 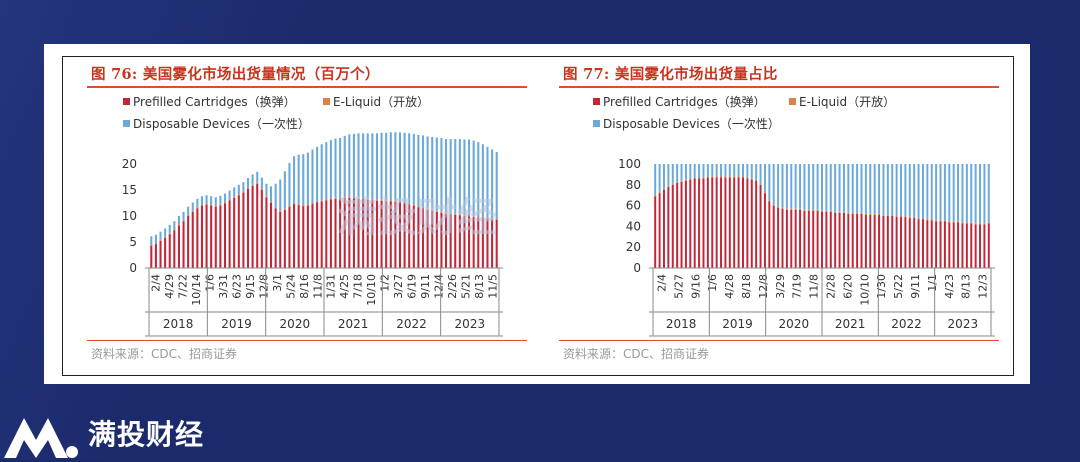 I want to click on chart-77-x-tick-label: 12/3, so click(x=983, y=286).